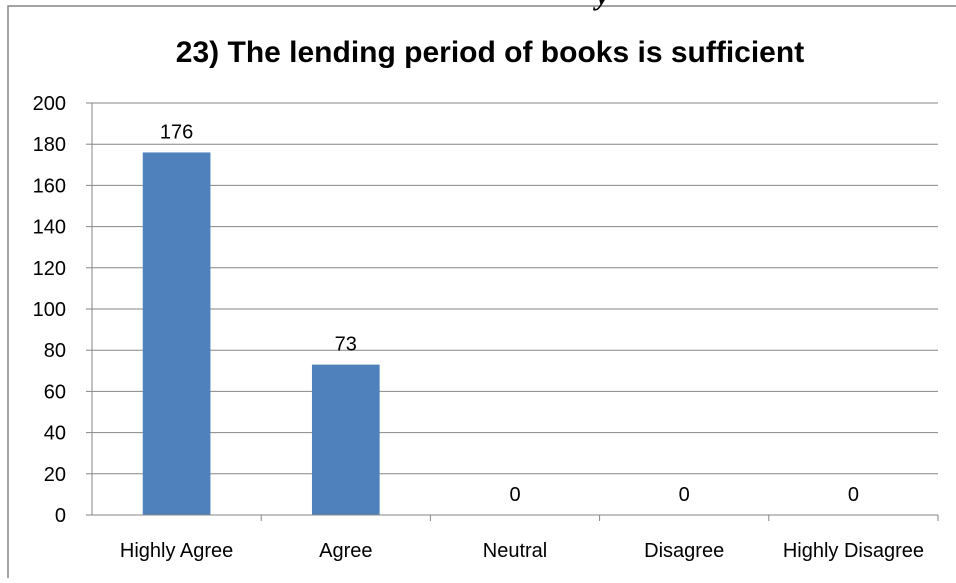  What do you see at coordinates (60, 516) in the screenshot?
I see `y-tick-label: 0` at bounding box center [60, 516].